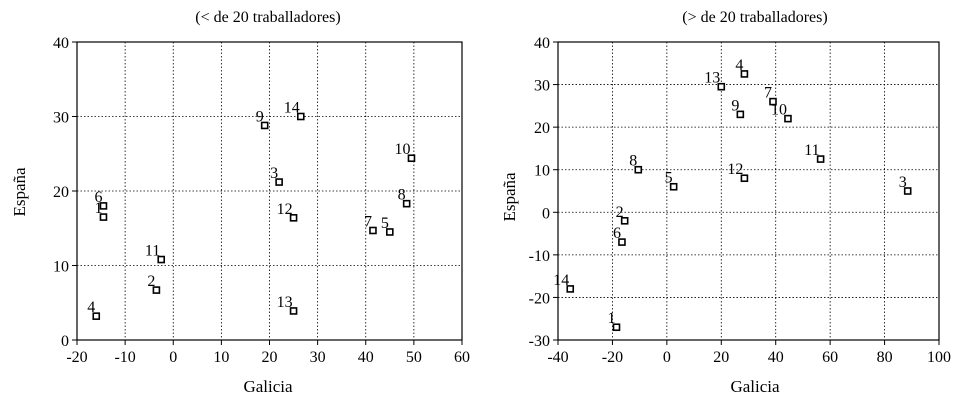 The image size is (958, 398). What do you see at coordinates (539, 341) in the screenshot?
I see `y-tick-label: -30` at bounding box center [539, 341].